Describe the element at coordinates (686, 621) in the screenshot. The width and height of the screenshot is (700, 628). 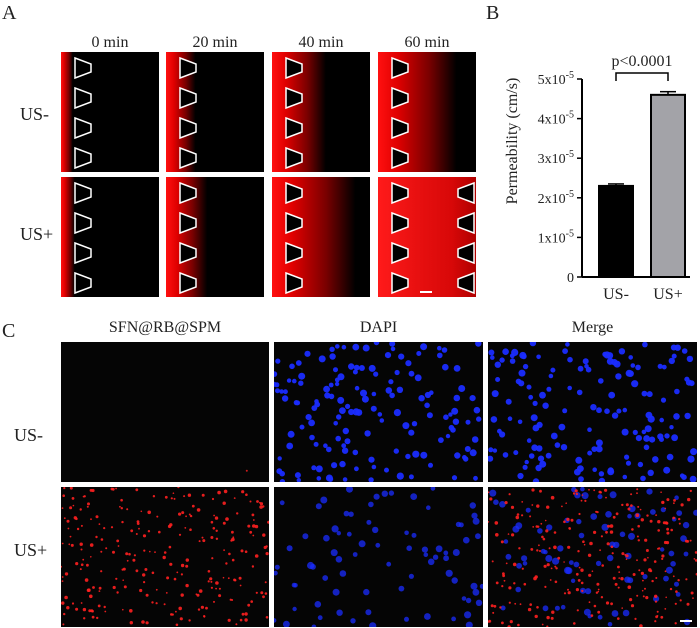
I see `scale-bar-c` at that location.